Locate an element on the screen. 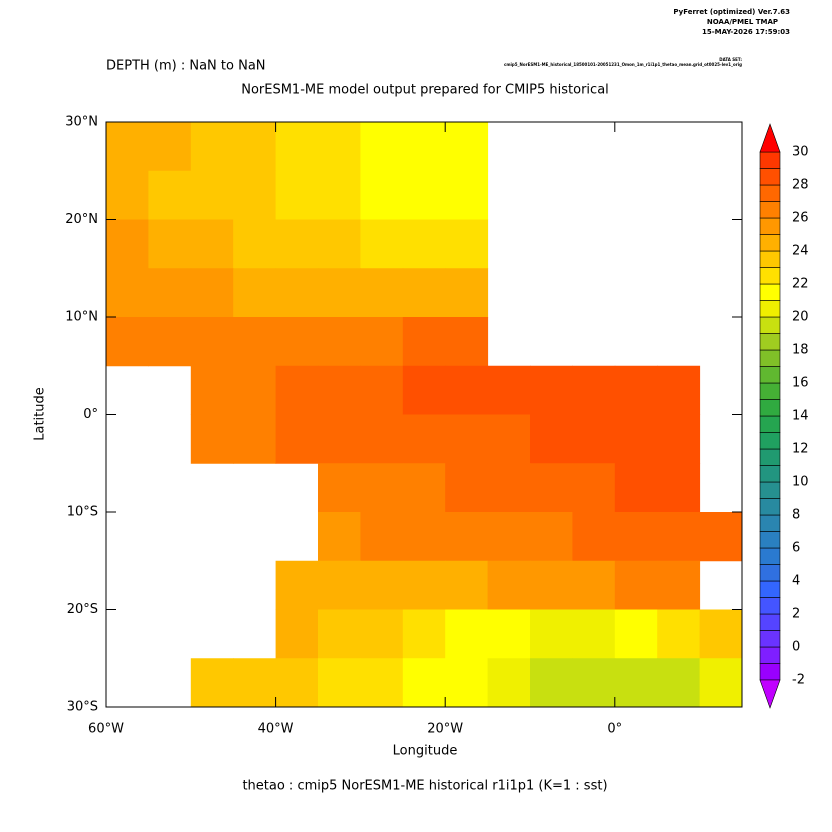 Image resolution: width=832 pixels, height=832 pixels. dataset-label: DATA SET: is located at coordinates (730, 59).